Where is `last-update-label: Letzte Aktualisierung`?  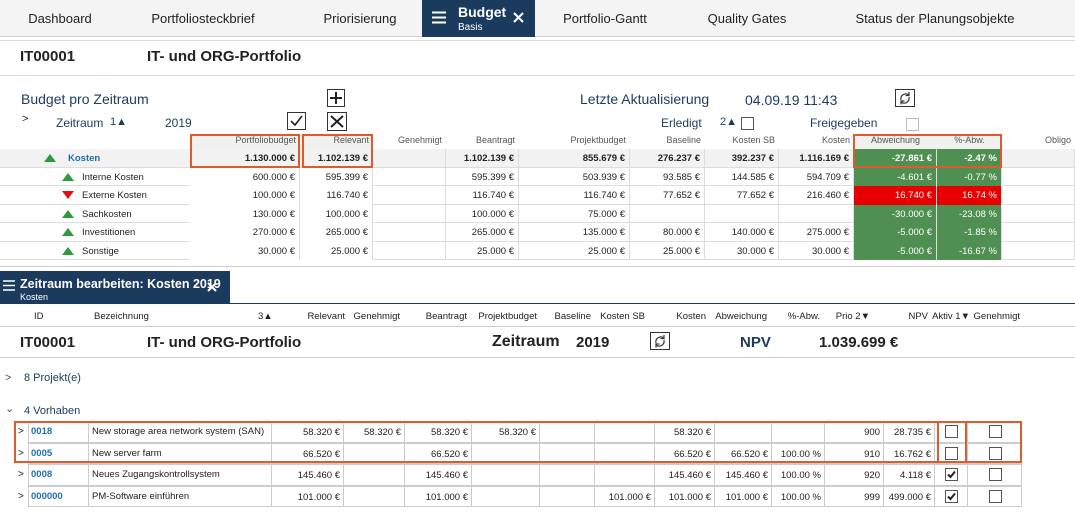
last-update-label: Letzte Aktualisierung is located at coordinates (645, 99).